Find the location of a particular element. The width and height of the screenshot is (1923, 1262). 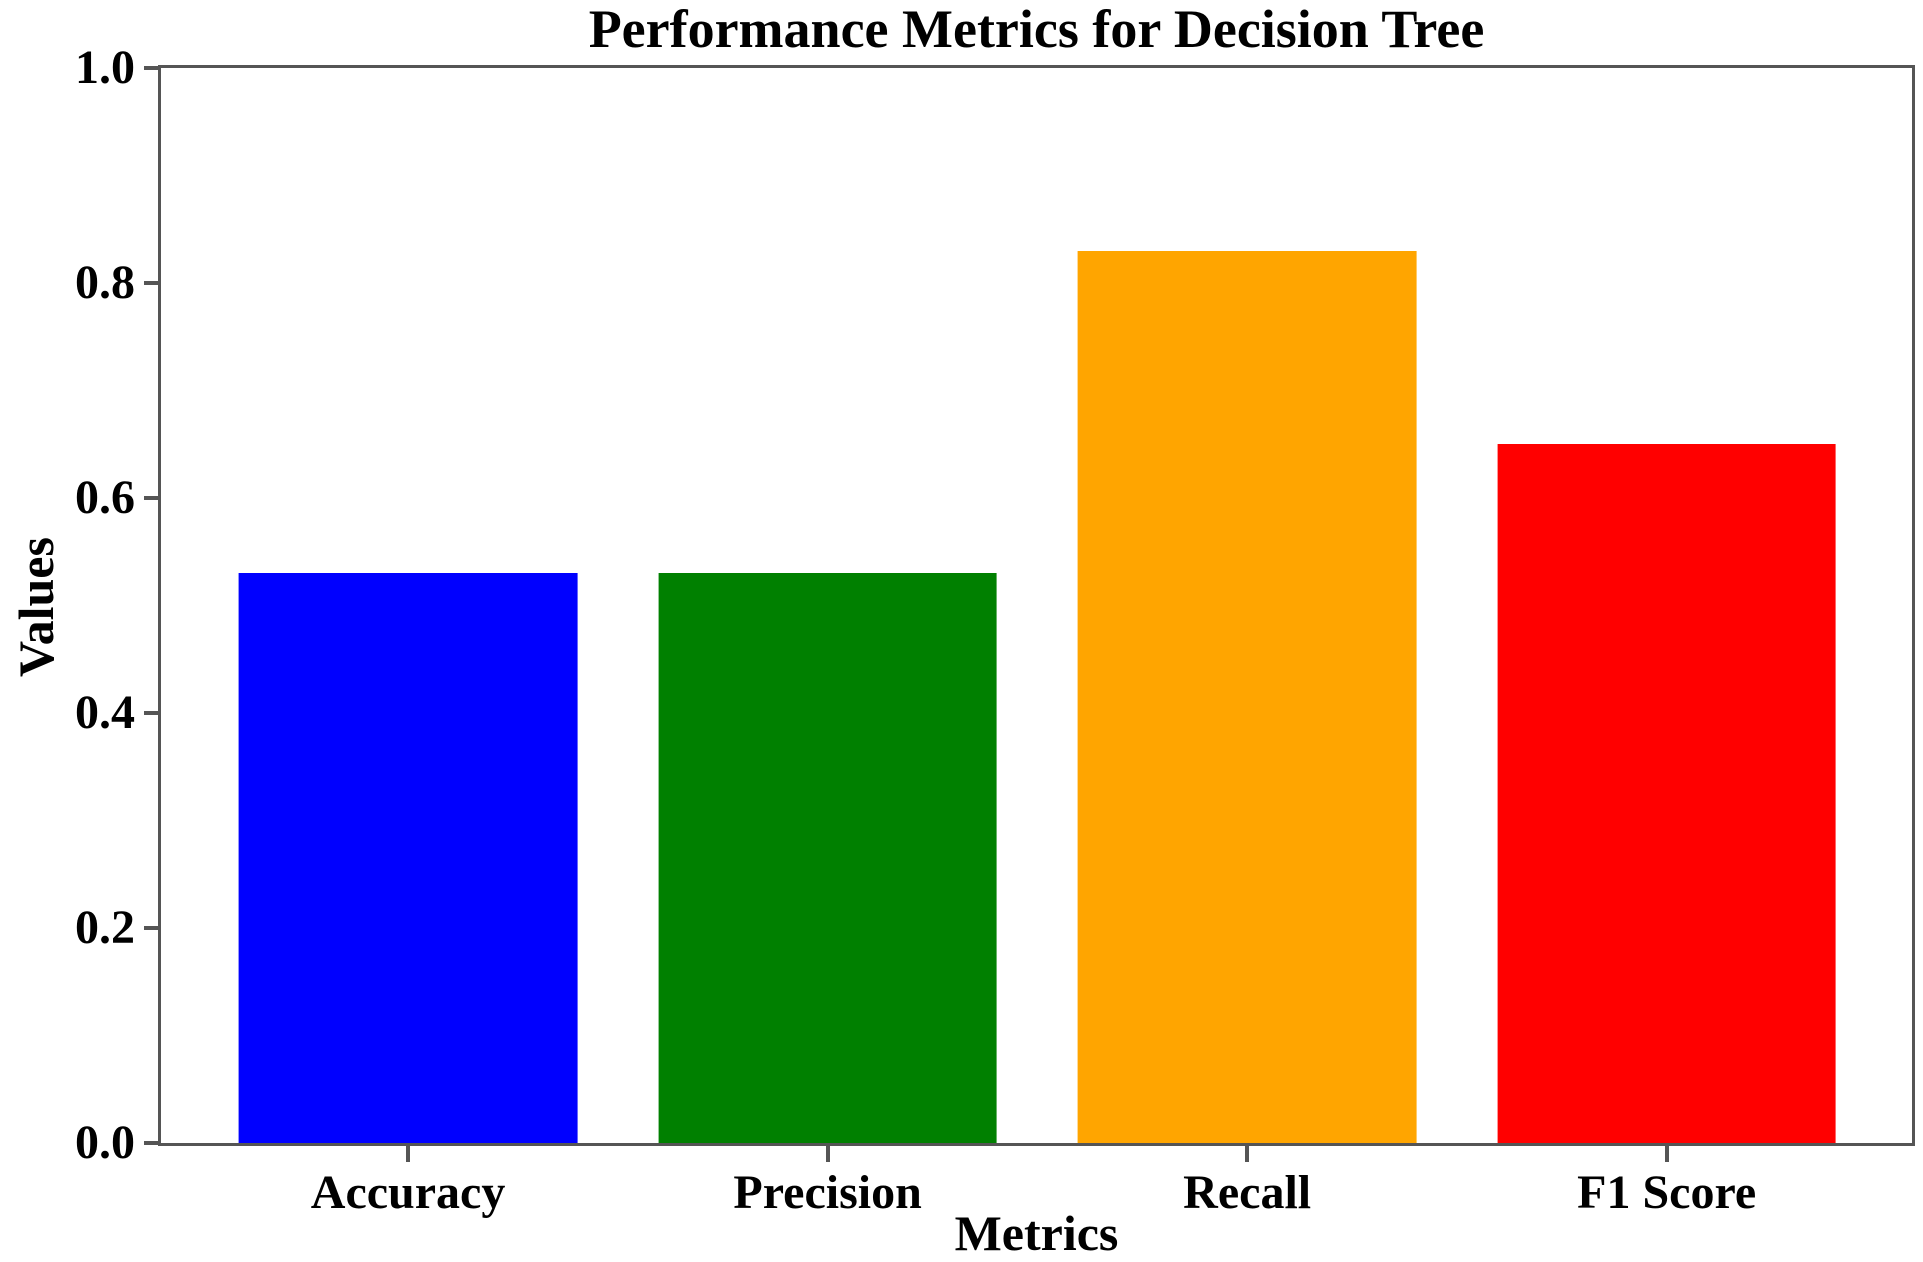

x-tick-mark-accuracy is located at coordinates (408, 1154).